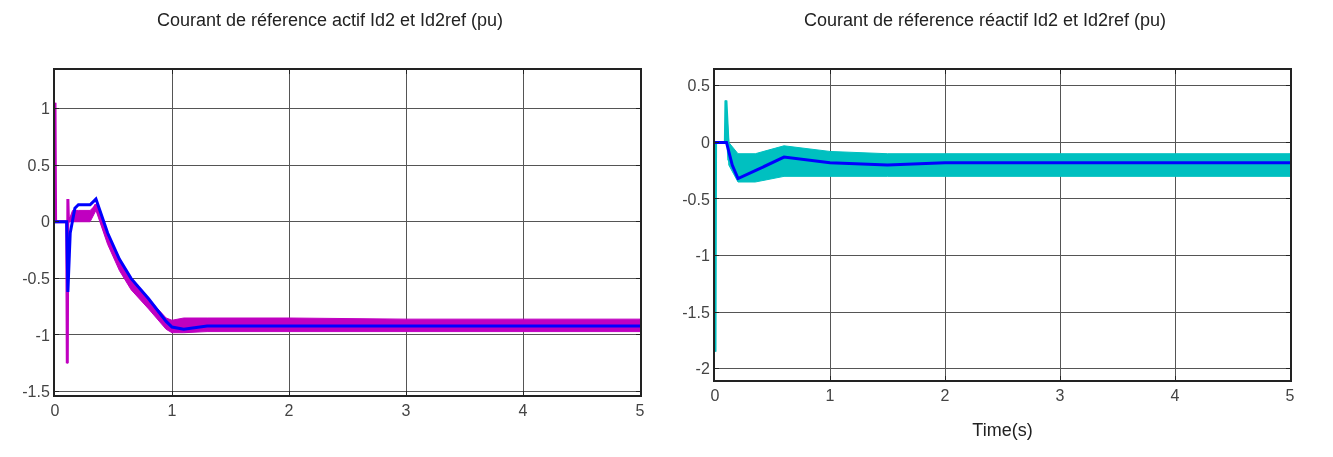  Describe the element at coordinates (1002, 430) in the screenshot. I see `x-axis-title: Time(s)` at that location.